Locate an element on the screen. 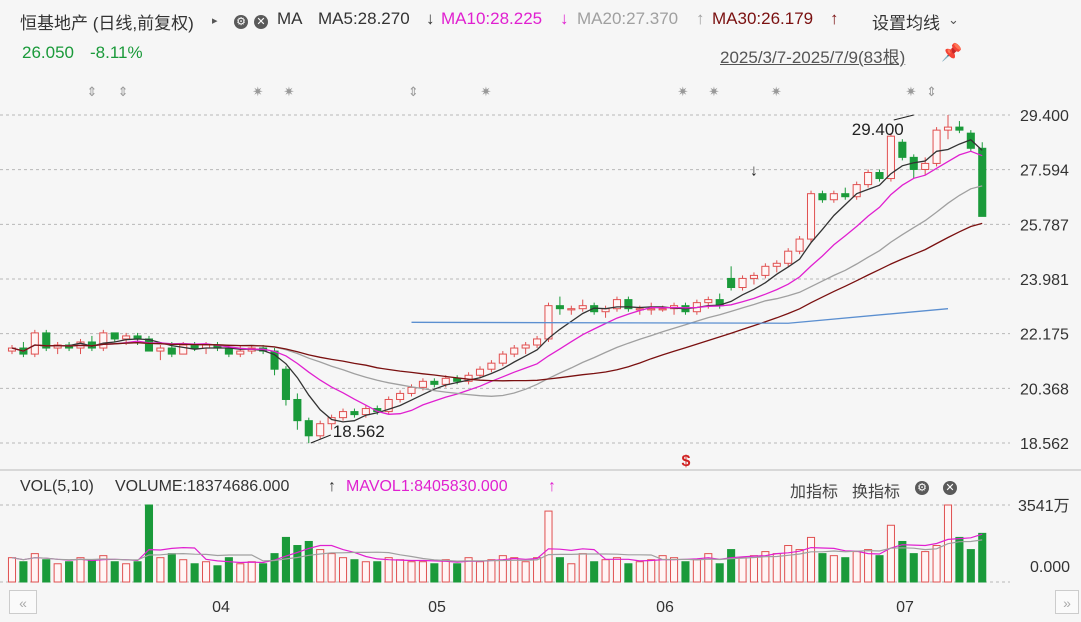 This screenshot has width=1081, height=622. scroll-left-button: « is located at coordinates (23, 602).